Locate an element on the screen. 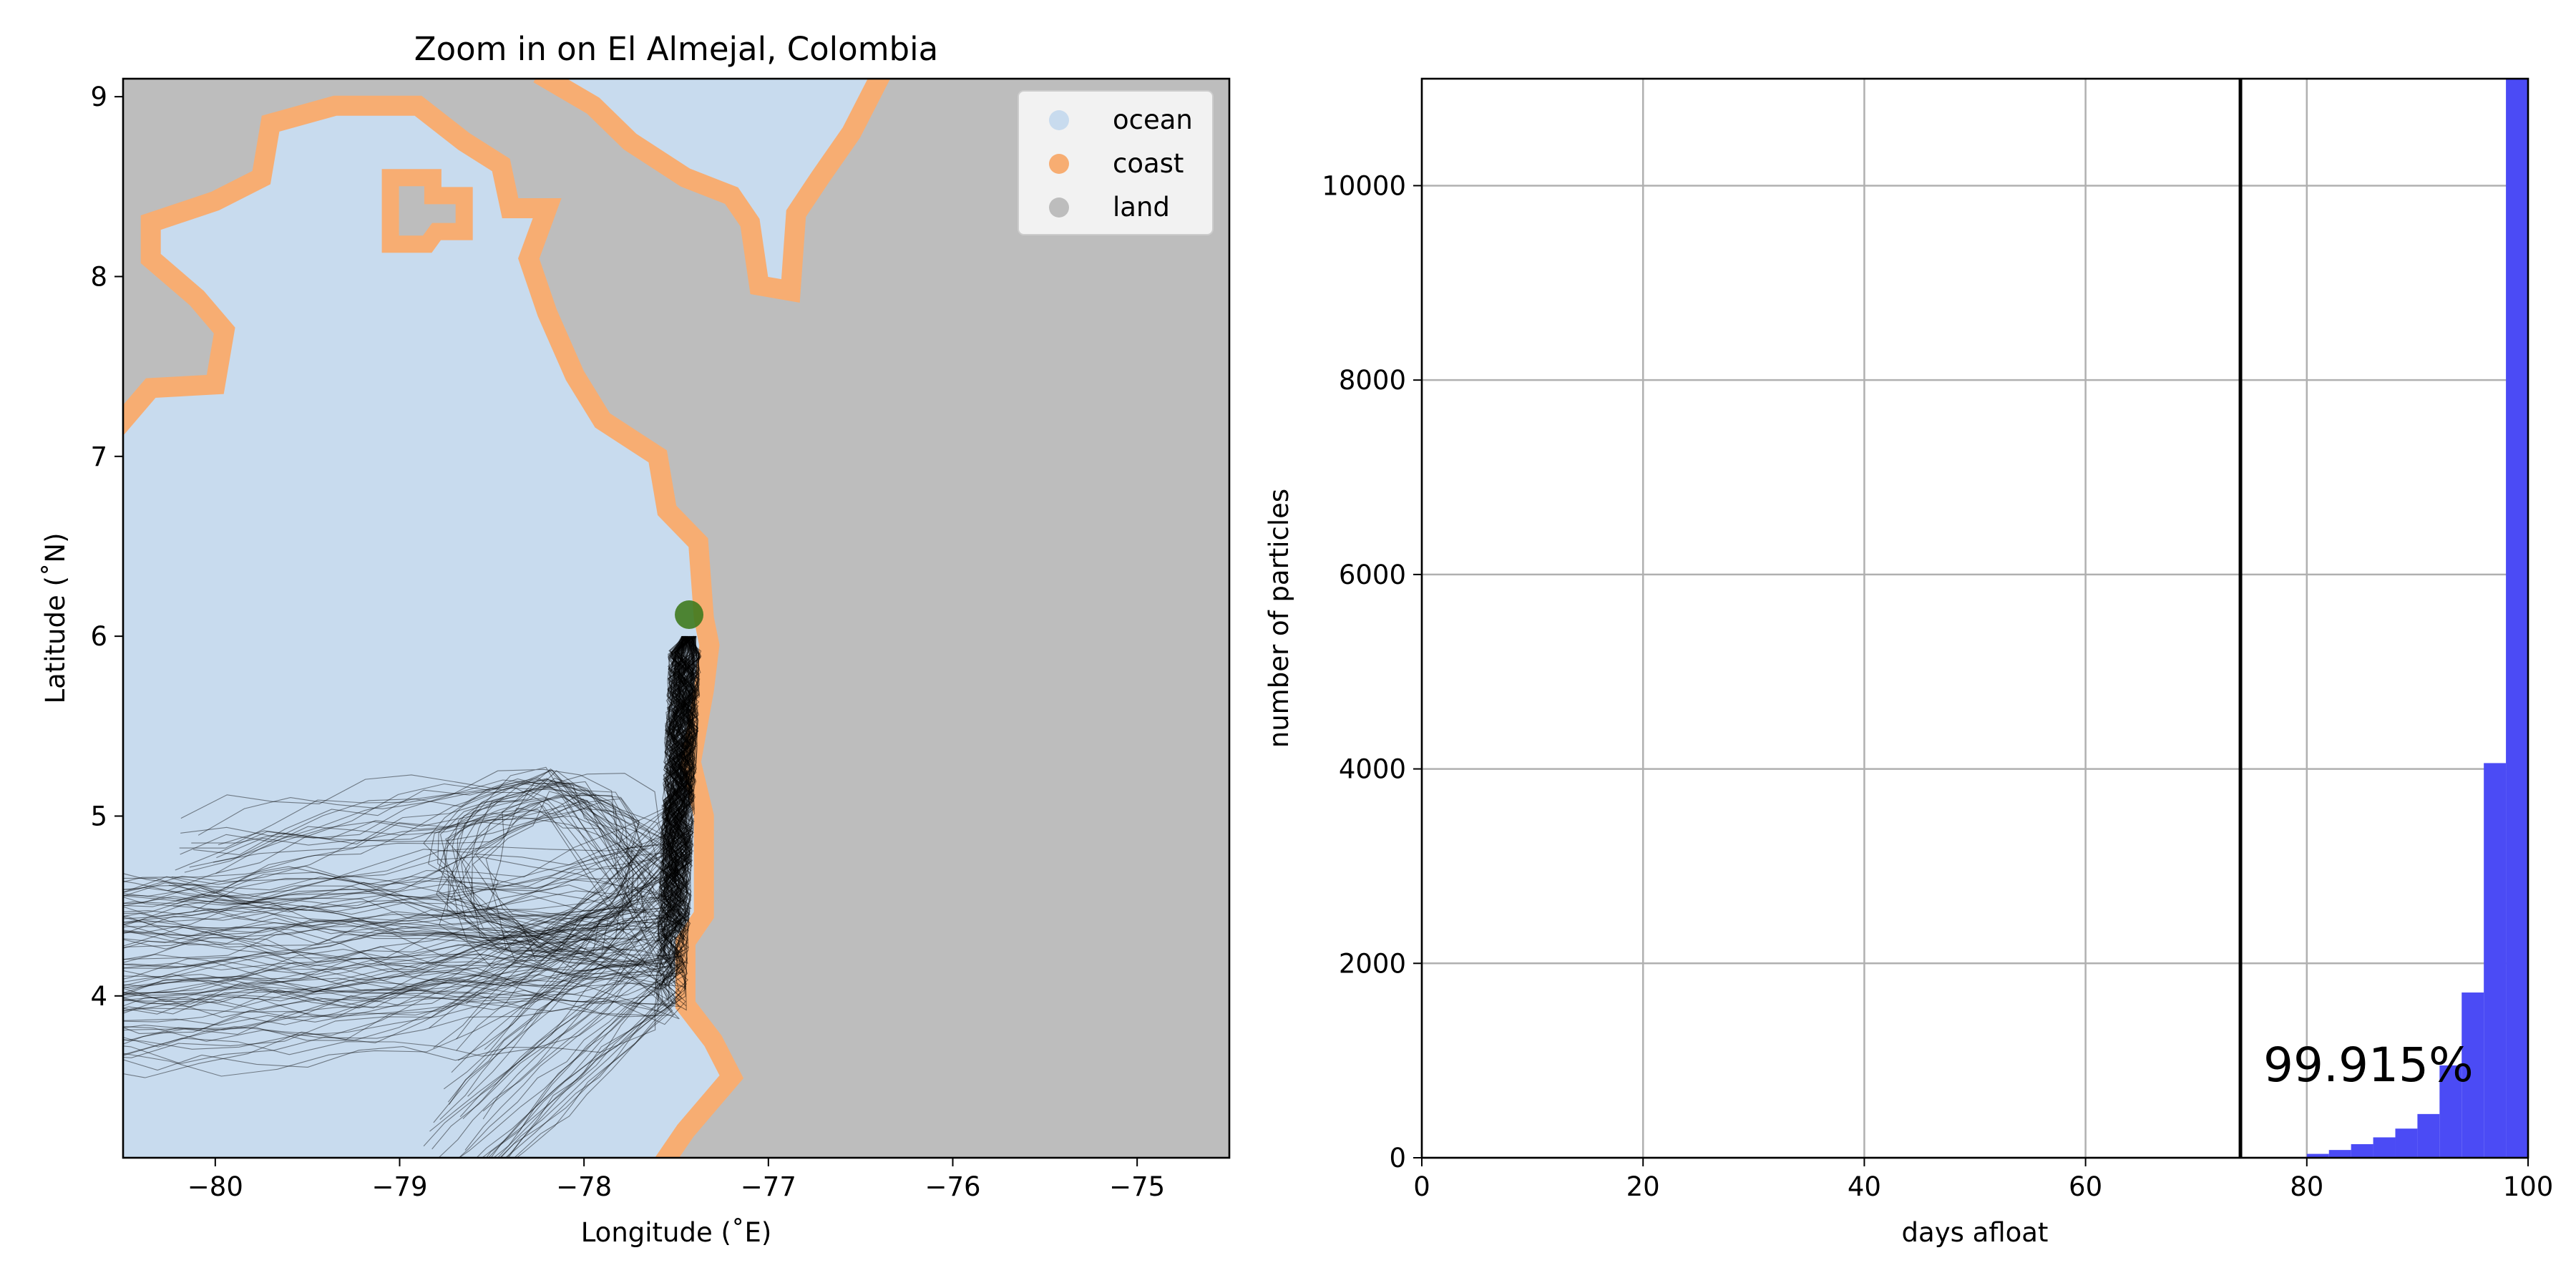  histogram-x-tick-label: 60 is located at coordinates (2085, 1186).